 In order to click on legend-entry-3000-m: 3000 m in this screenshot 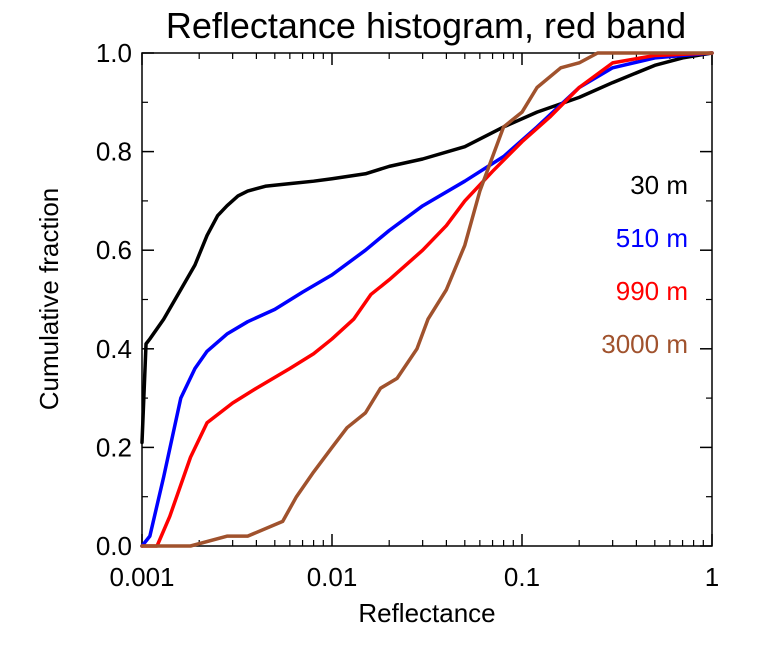, I will do `click(644, 344)`.